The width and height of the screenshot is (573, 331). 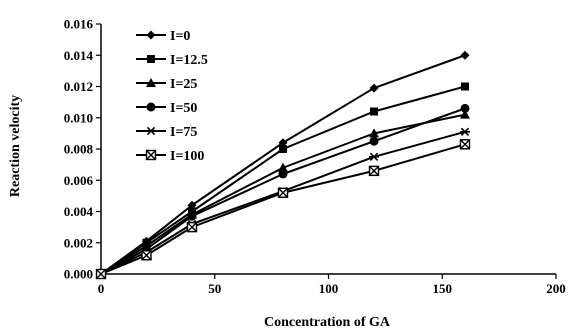 I want to click on x-tick-label: 200, so click(x=556, y=288).